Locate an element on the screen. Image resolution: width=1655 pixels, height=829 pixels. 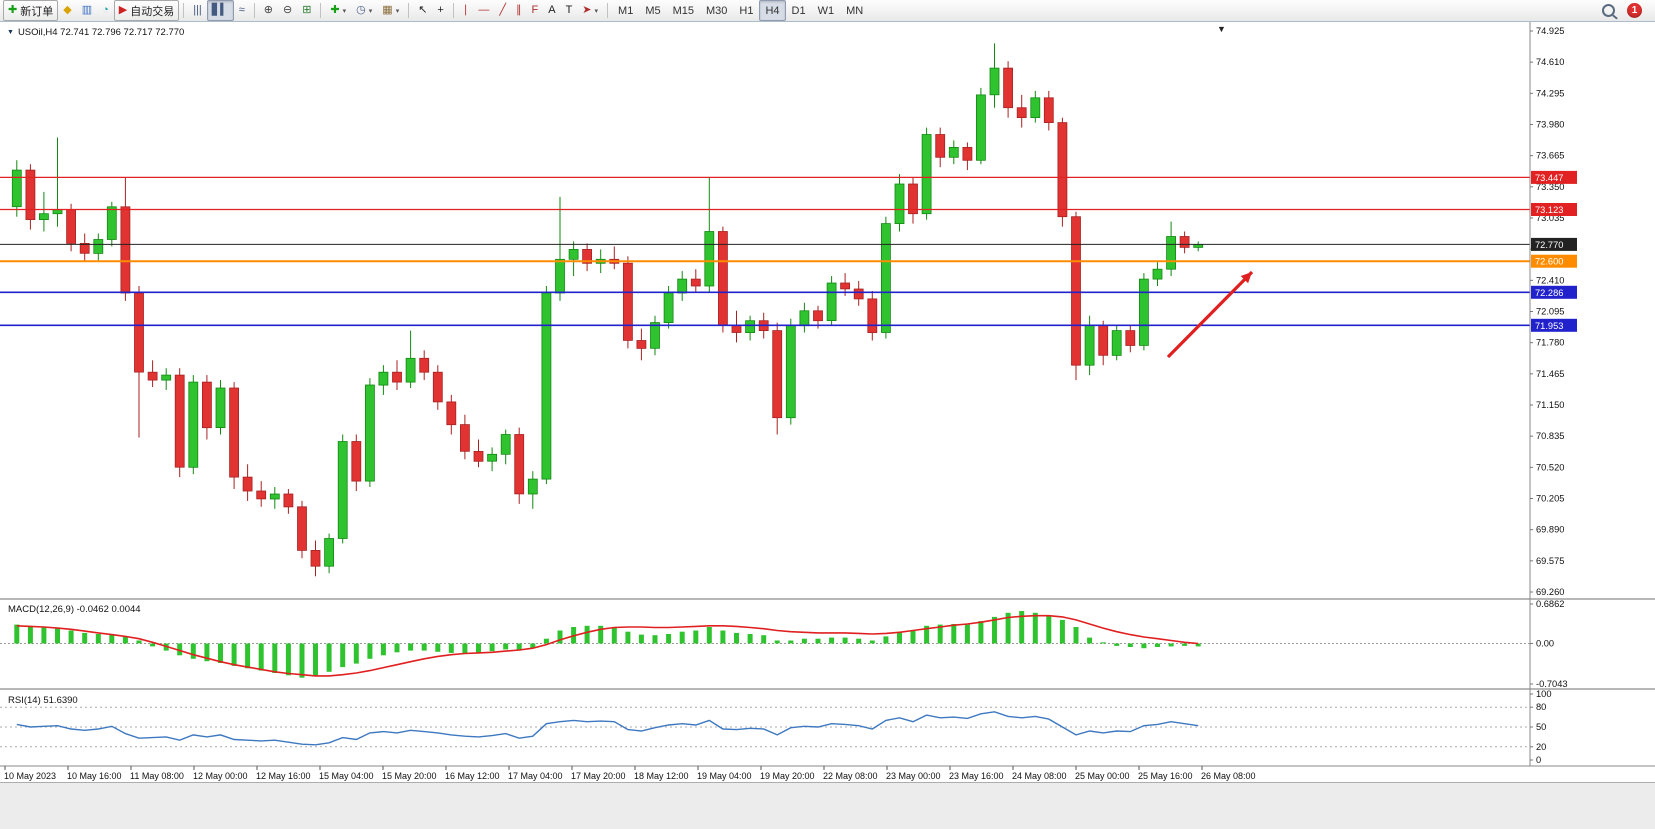
indicators-list-button: ✚ ▾ is located at coordinates (338, 10).